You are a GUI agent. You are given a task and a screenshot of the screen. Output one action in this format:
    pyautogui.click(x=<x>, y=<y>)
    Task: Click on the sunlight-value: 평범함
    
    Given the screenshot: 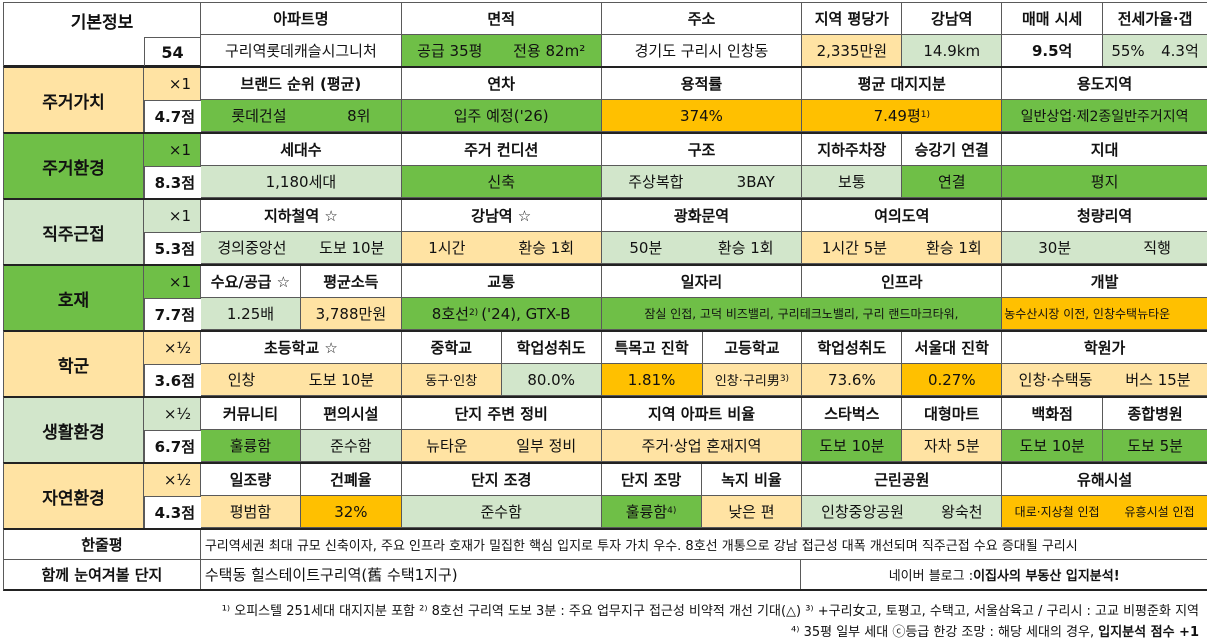 What is the action you would take?
    pyautogui.click(x=251, y=512)
    